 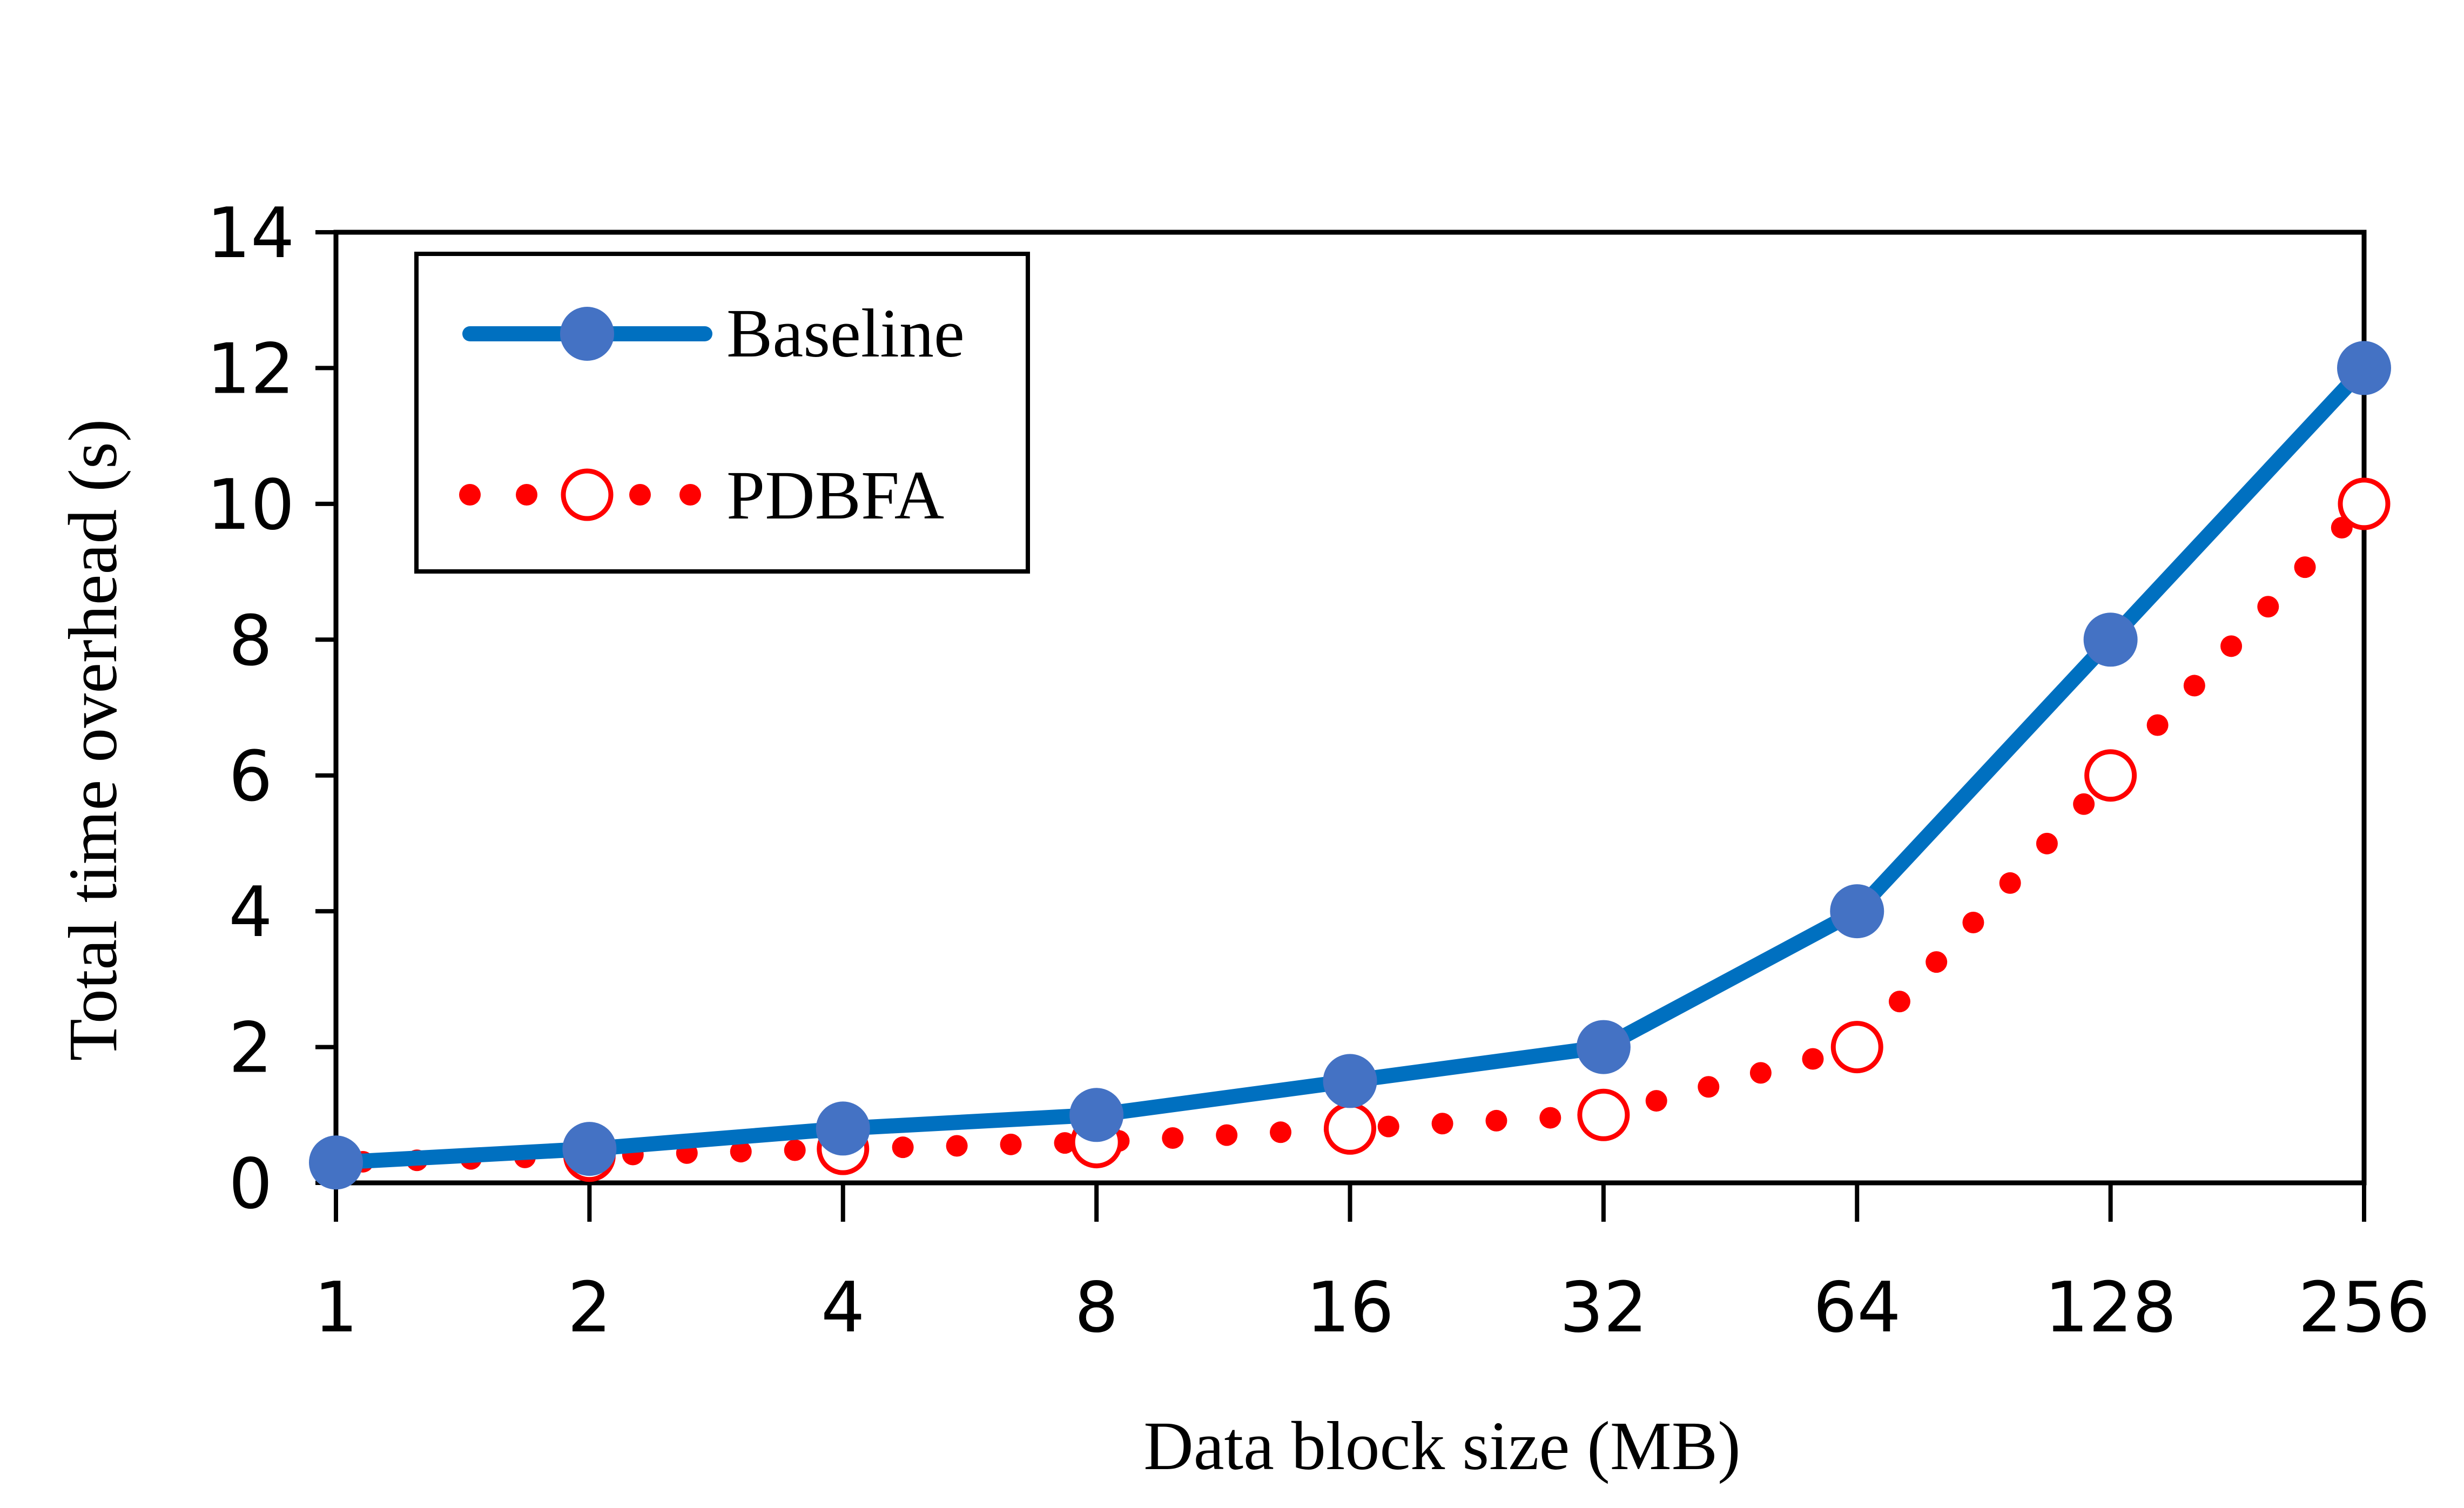 What do you see at coordinates (835, 495) in the screenshot?
I see `legend-pdbfa-label: PDBFA` at bounding box center [835, 495].